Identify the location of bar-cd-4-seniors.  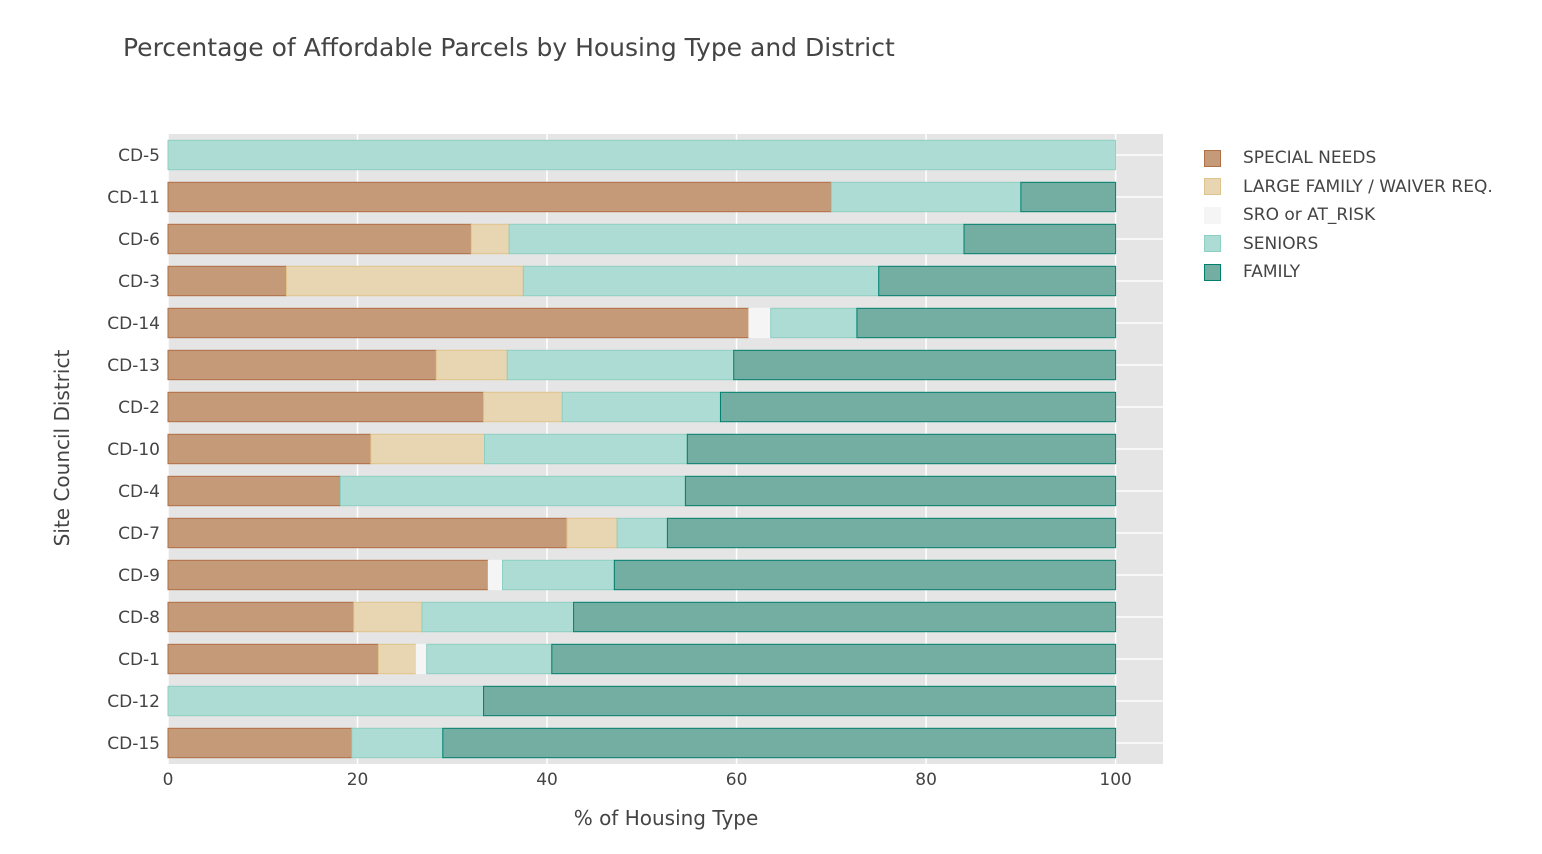
(512, 491).